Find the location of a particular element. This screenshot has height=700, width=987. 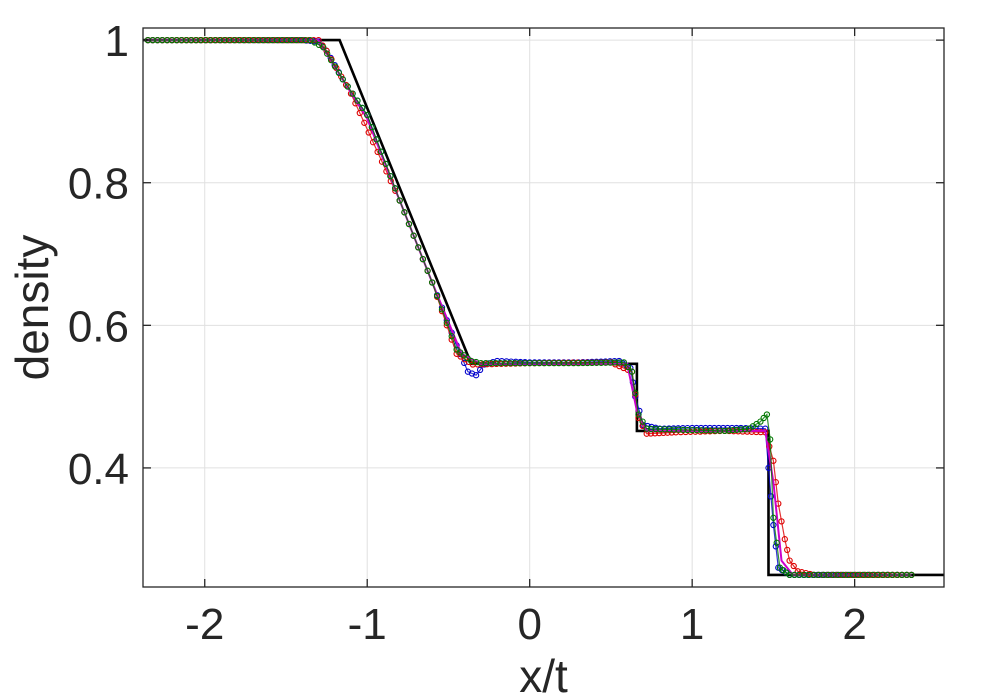

y-tick-label: 0.6 is located at coordinates (98, 326).